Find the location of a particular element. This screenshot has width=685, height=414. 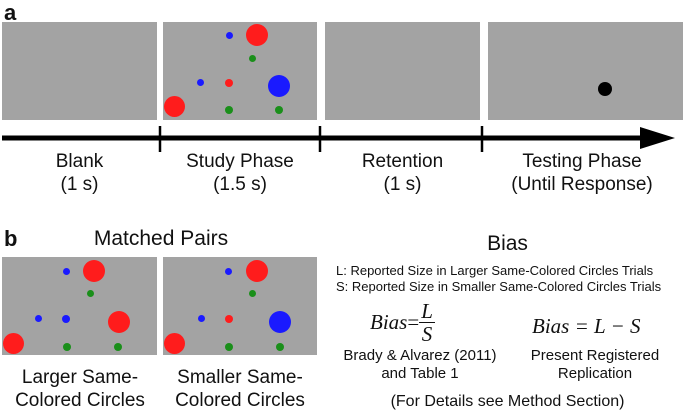

stage-name: Blank is located at coordinates (79, 161).